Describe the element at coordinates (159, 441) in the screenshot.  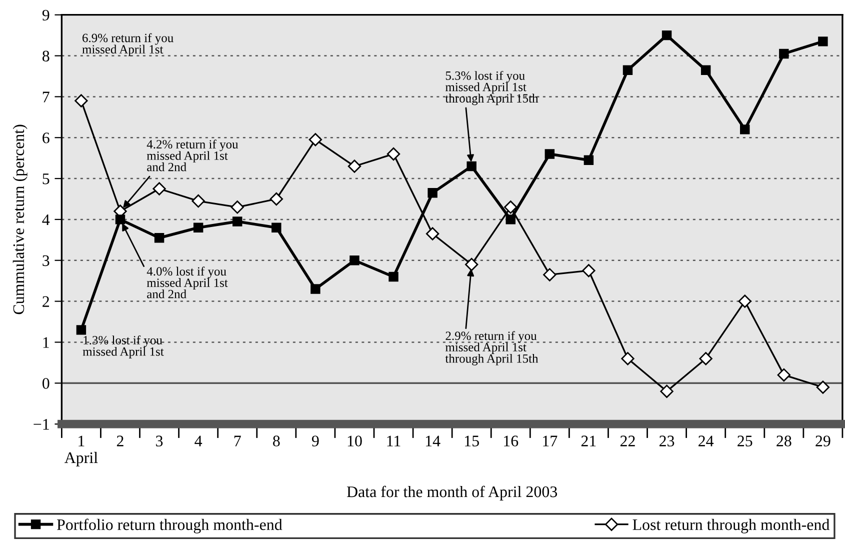
I see `x-tick-label: 3` at that location.